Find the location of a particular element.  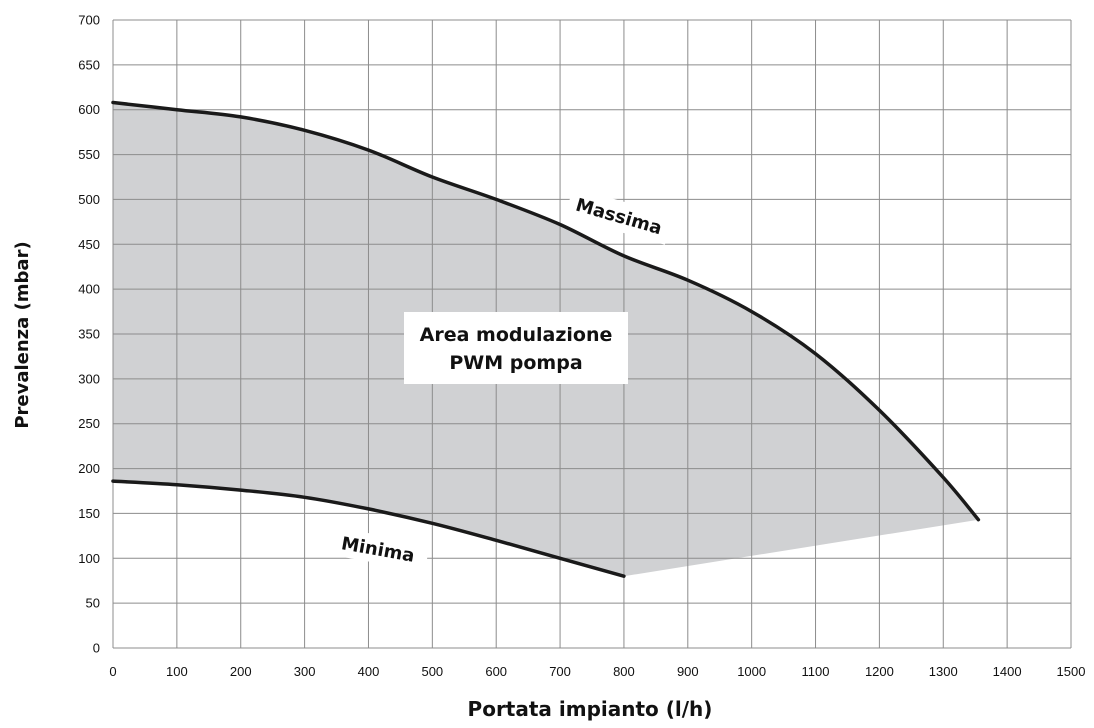

x-tick-label: 1000 is located at coordinates (751, 671).